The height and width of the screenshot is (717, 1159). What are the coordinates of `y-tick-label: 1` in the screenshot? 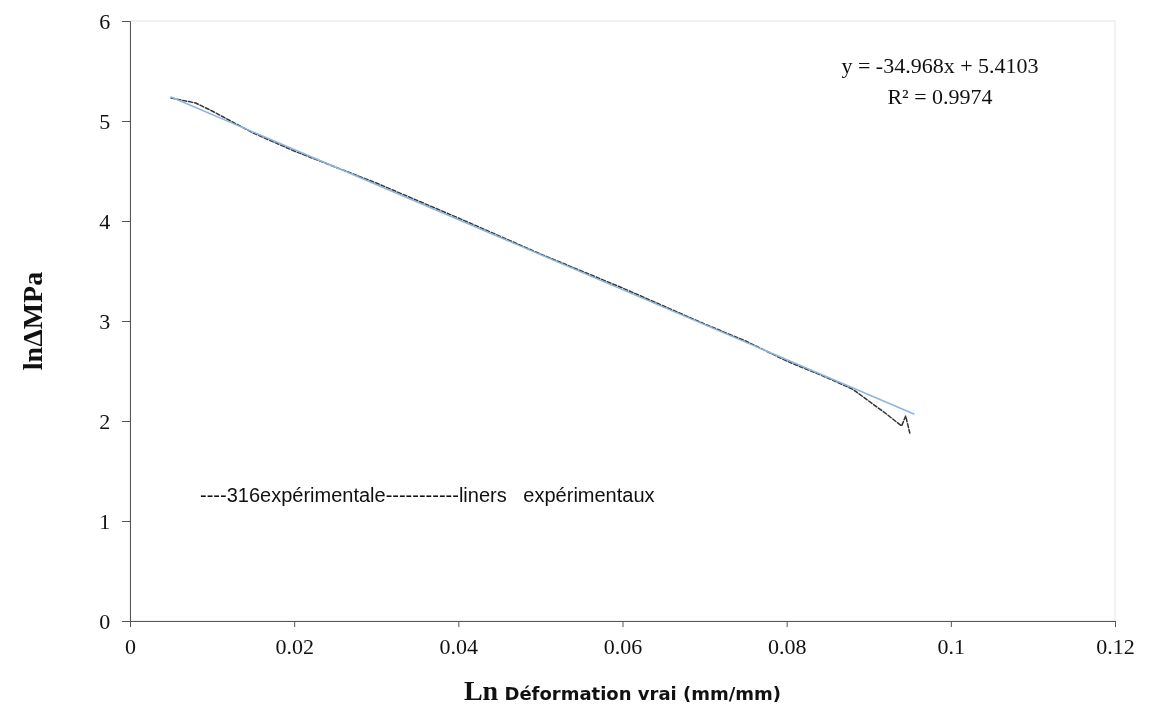 It's located at (105, 521).